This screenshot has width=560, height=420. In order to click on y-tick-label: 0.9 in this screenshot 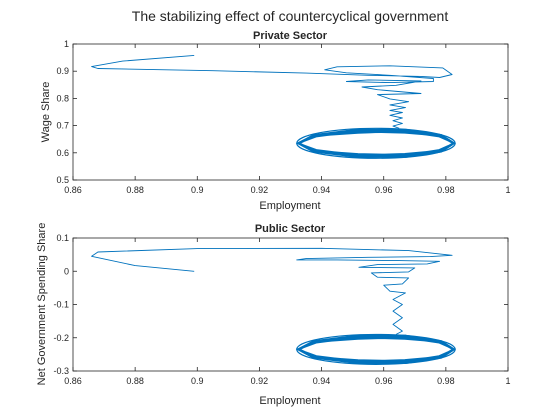, I will do `click(62, 71)`.